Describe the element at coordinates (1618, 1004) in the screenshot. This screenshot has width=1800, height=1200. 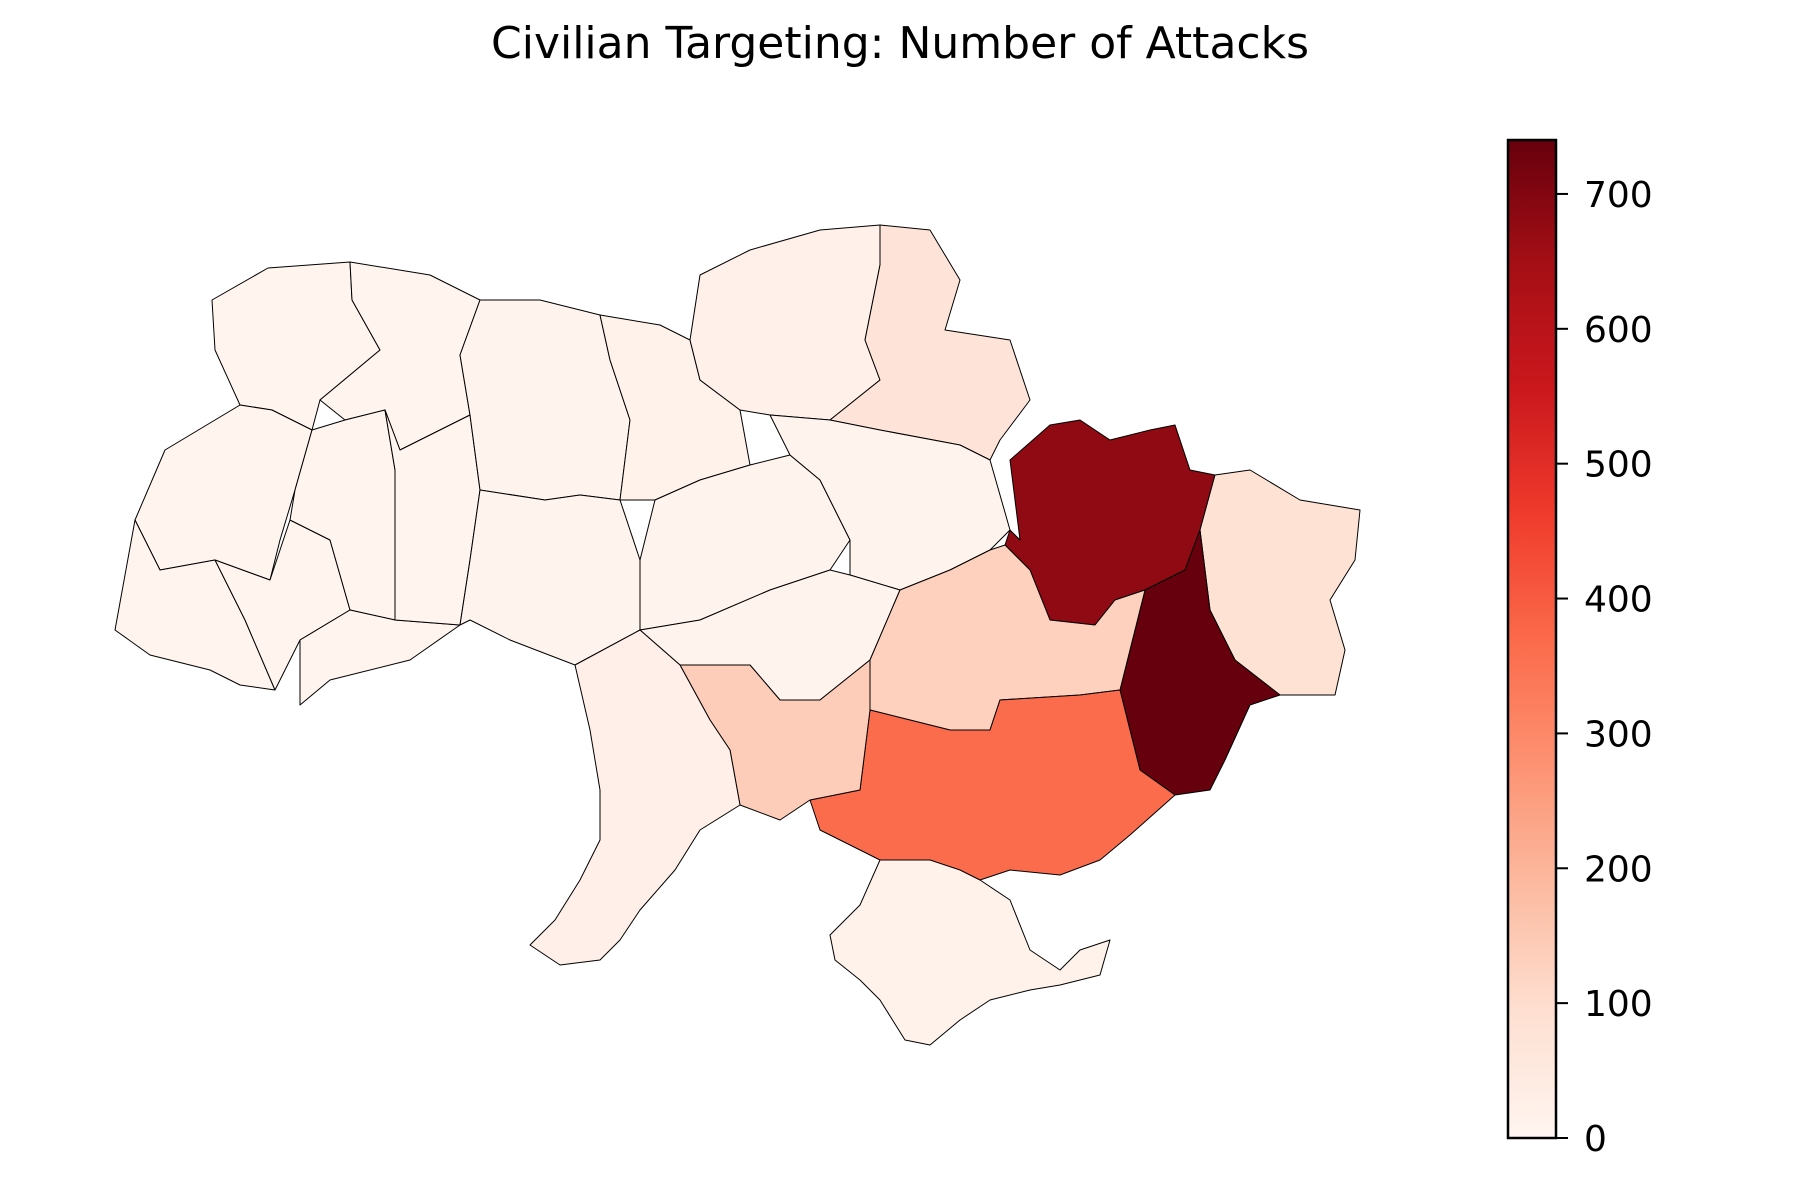
I see `colorbar-tick-label: 100` at that location.